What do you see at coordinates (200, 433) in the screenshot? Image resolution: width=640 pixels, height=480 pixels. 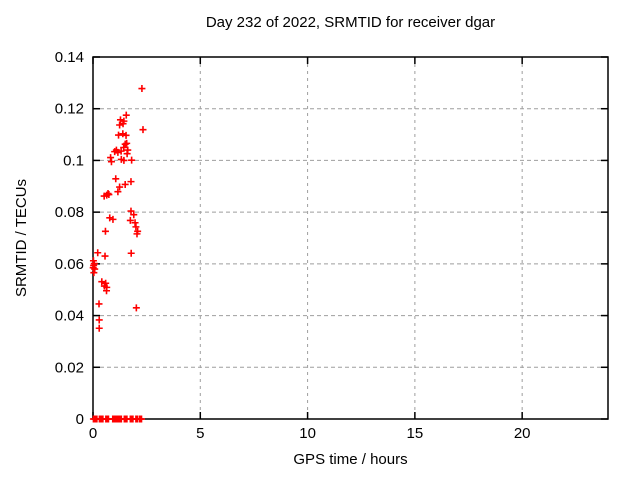 I see `x-tick-label: 5` at bounding box center [200, 433].